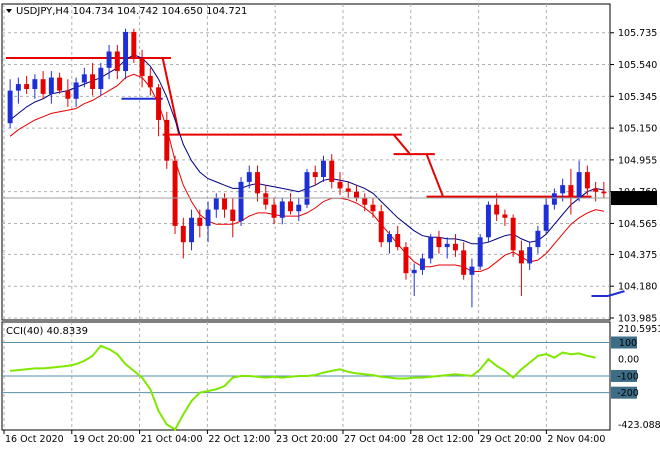 Image resolution: width=660 pixels, height=450 pixels. What do you see at coordinates (637, 319) in the screenshot?
I see `price-tick-label: 103.985` at bounding box center [637, 319].